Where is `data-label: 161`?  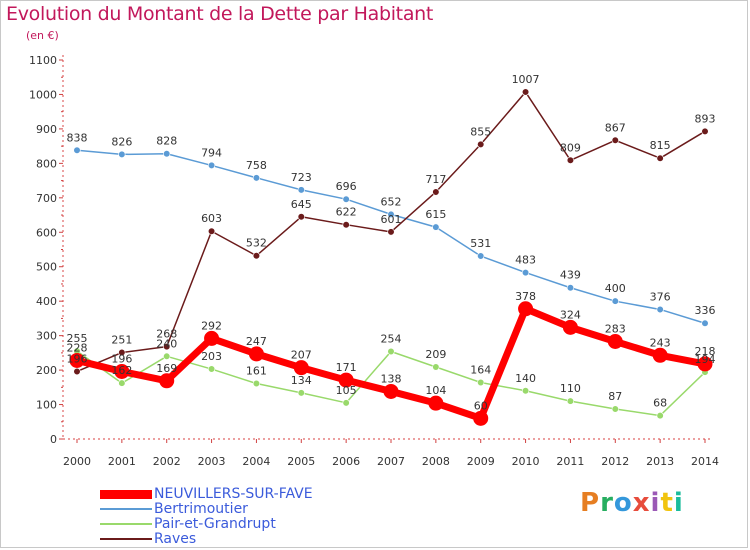
data-label: 161 is located at coordinates (256, 371).